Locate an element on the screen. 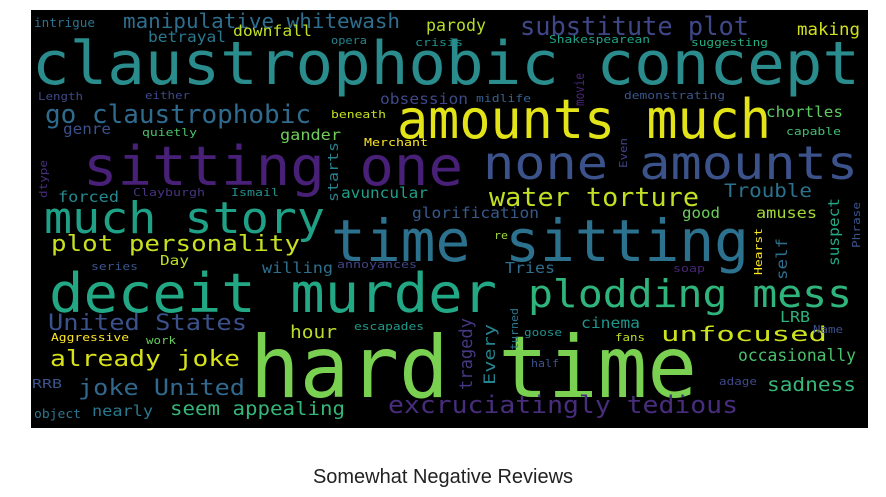 Image resolution: width=886 pixels, height=497 pixels. word: Trouble is located at coordinates (768, 191).